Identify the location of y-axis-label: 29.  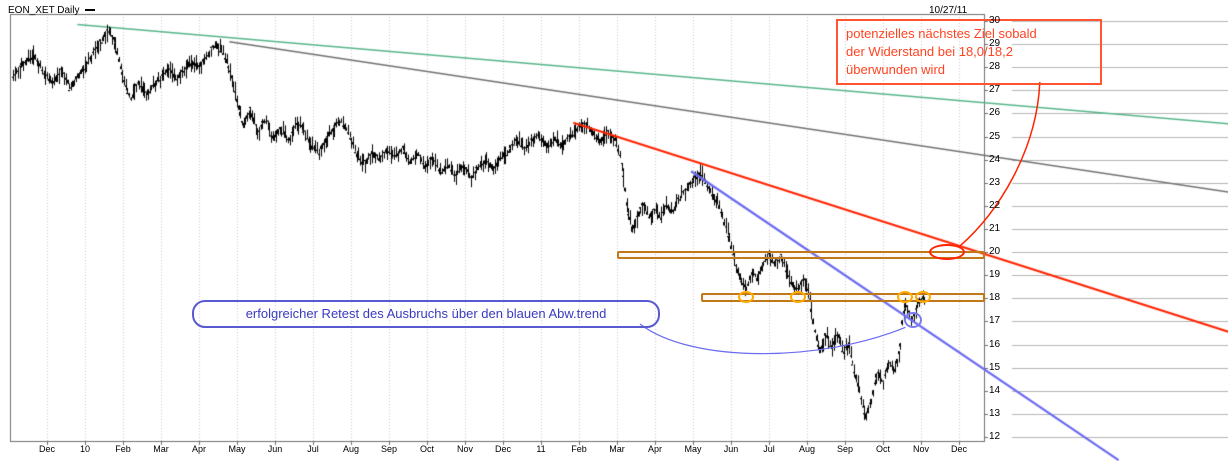
(995, 44).